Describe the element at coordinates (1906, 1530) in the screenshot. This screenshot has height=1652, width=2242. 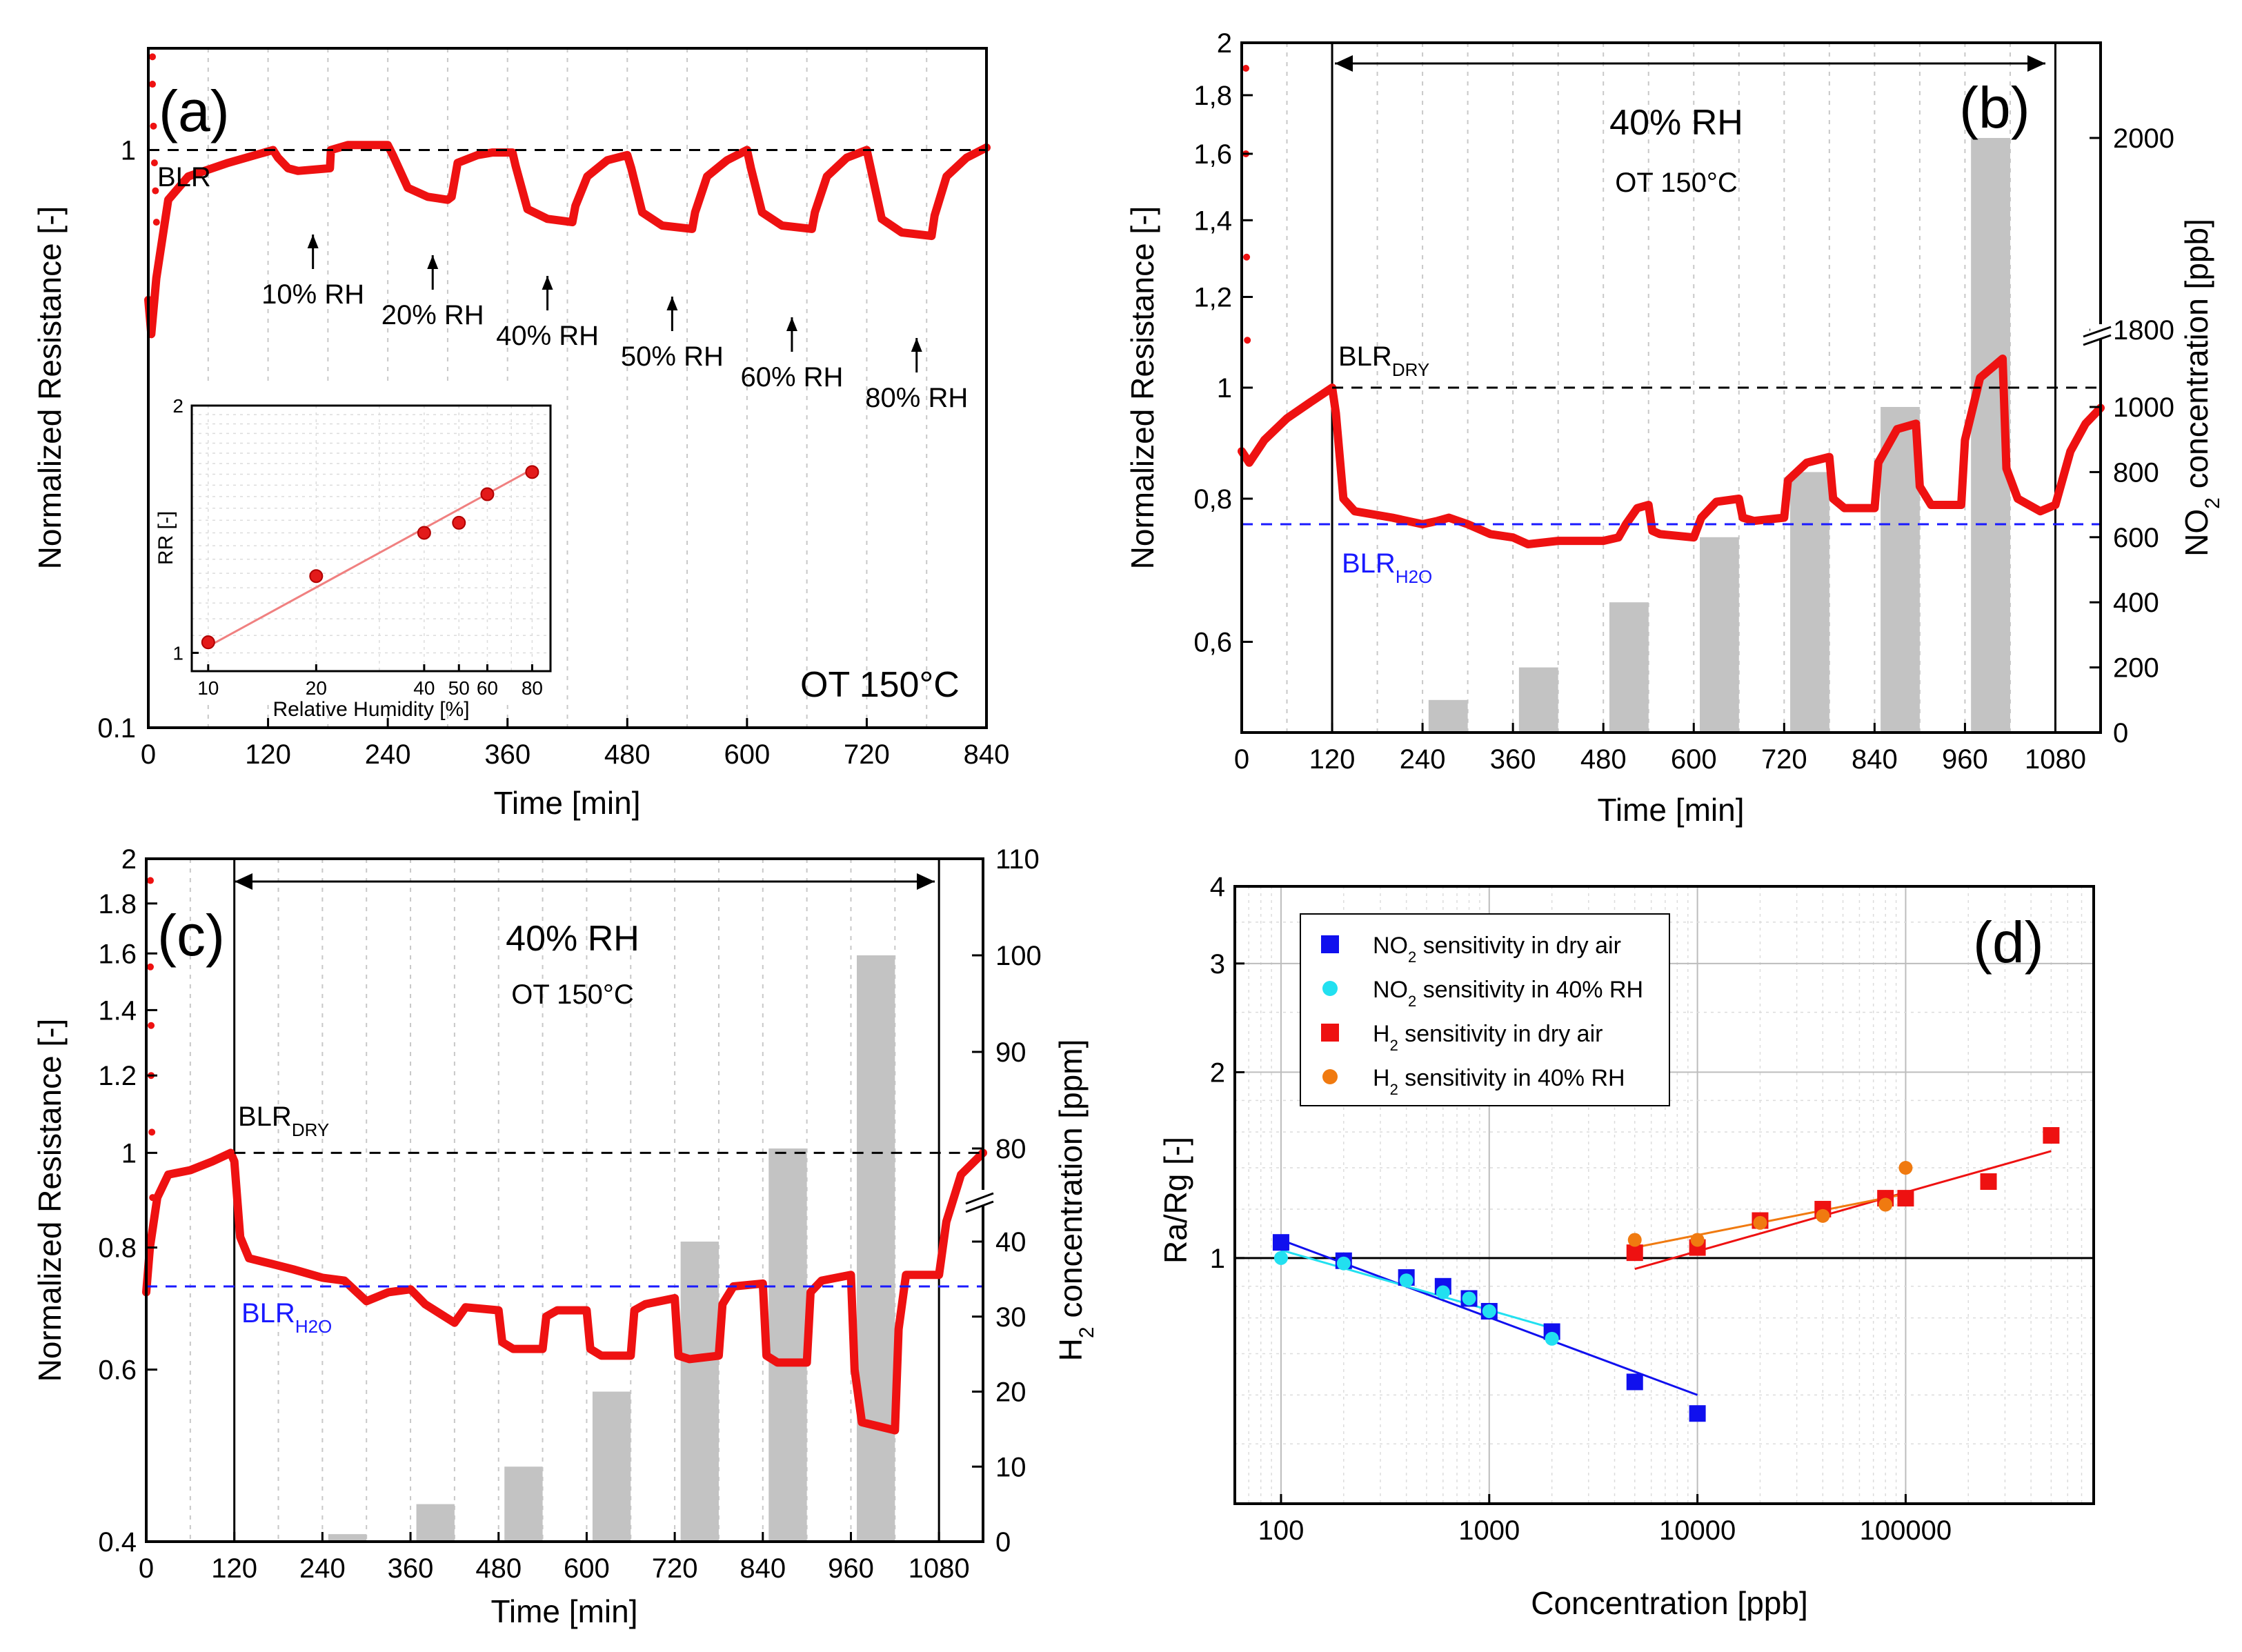
I see `d-x-tick-label: 100000` at that location.